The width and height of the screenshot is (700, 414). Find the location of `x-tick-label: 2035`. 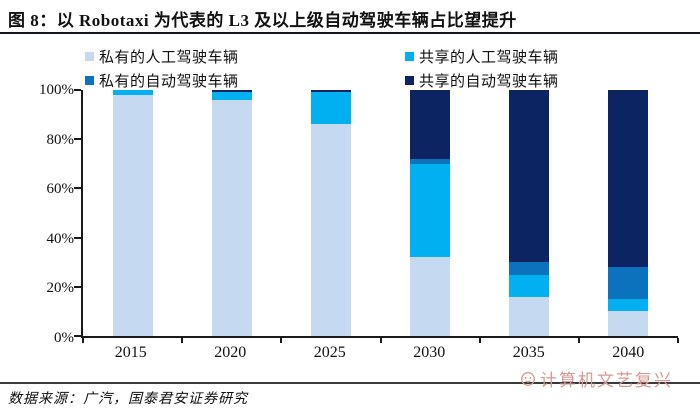

x-tick-label: 2035 is located at coordinates (528, 352).